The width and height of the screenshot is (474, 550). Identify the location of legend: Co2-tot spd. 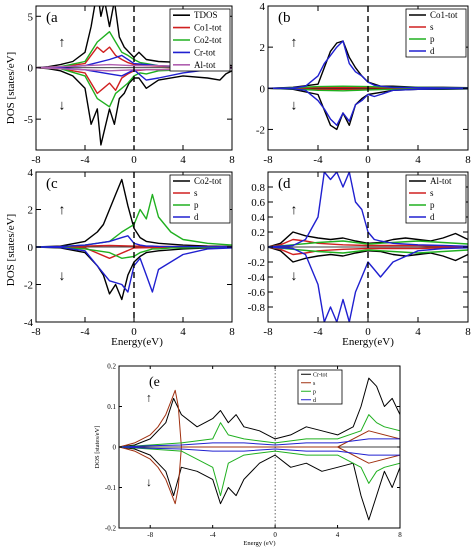
(200, 199).